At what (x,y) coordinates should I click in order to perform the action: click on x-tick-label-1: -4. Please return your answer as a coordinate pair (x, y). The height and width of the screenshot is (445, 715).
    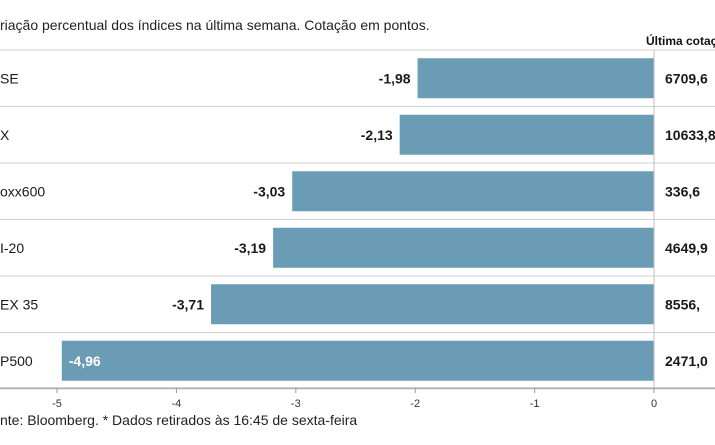
    Looking at the image, I should click on (177, 404).